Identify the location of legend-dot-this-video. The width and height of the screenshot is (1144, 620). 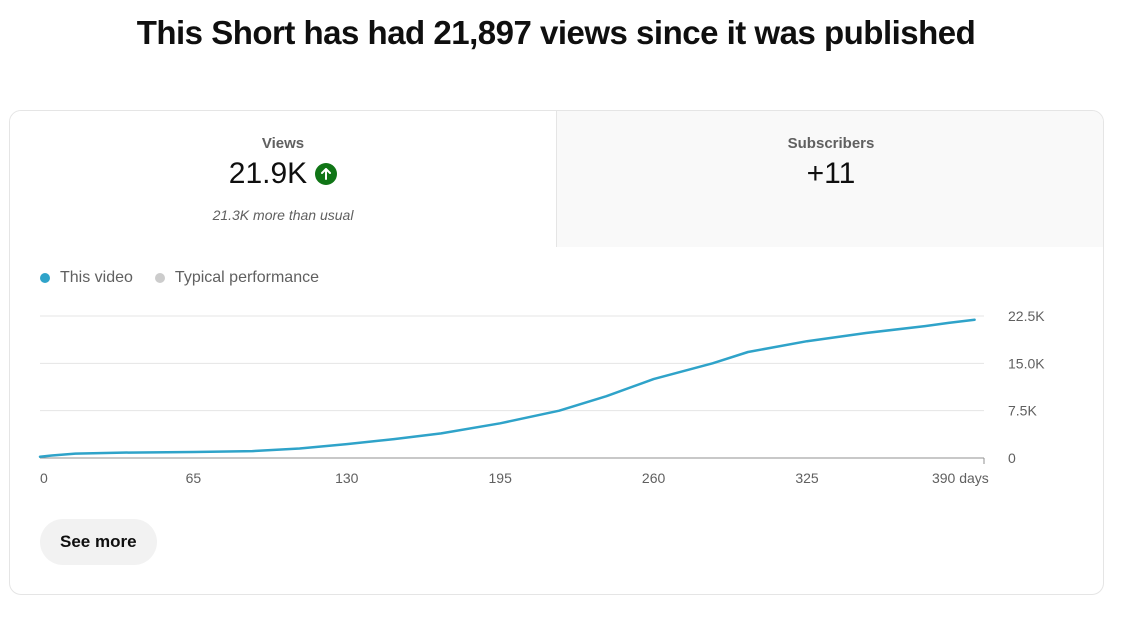
(45, 278).